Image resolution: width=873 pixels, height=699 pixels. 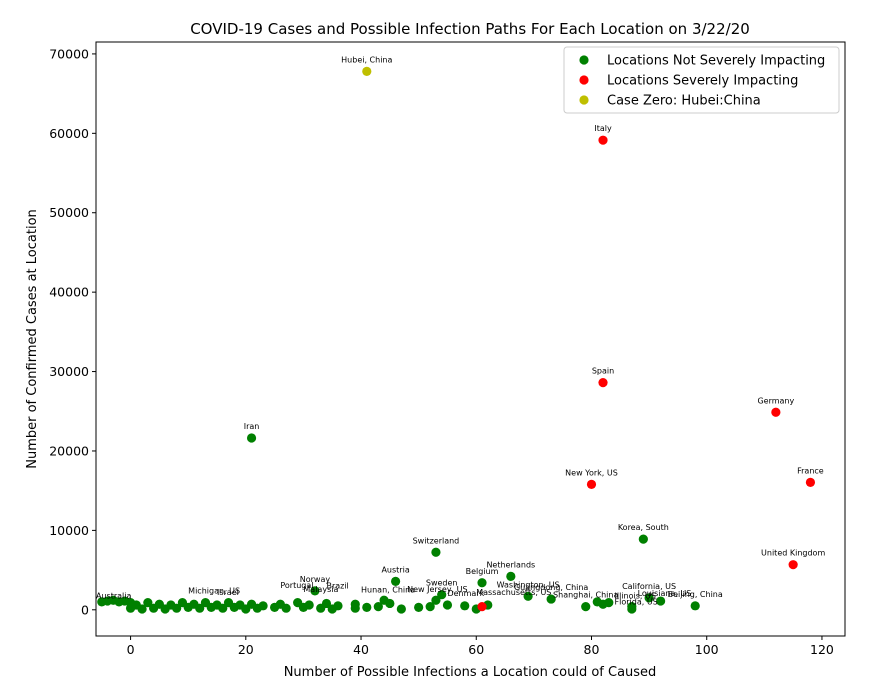 What do you see at coordinates (252, 426) in the screenshot?
I see `point-label: Iran` at bounding box center [252, 426].